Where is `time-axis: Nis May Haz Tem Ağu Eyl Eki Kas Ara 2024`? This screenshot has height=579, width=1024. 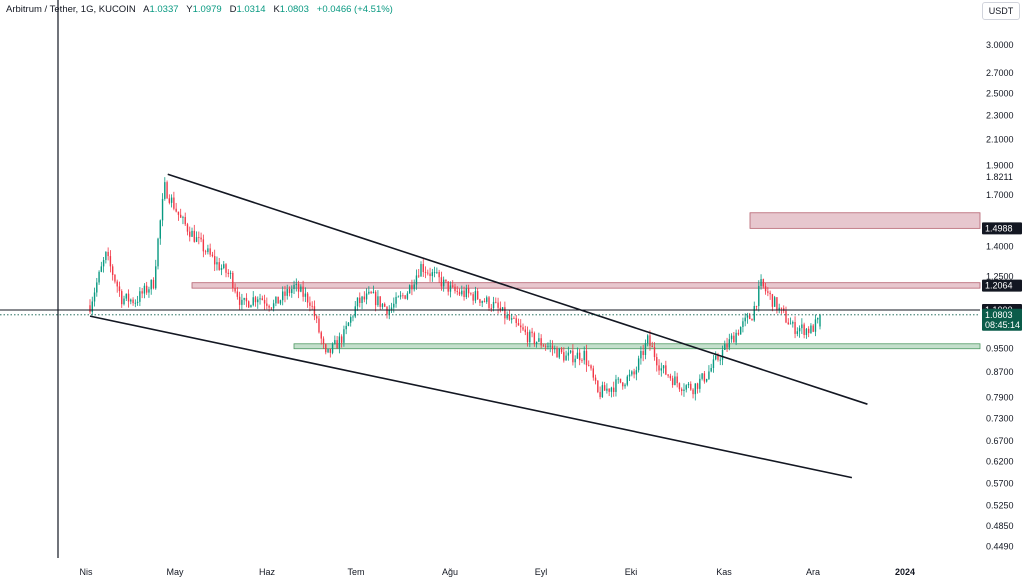
time-axis: Nis May Haz Tem Ağu Eyl Eki Kas Ara 2024 is located at coordinates (498, 572).